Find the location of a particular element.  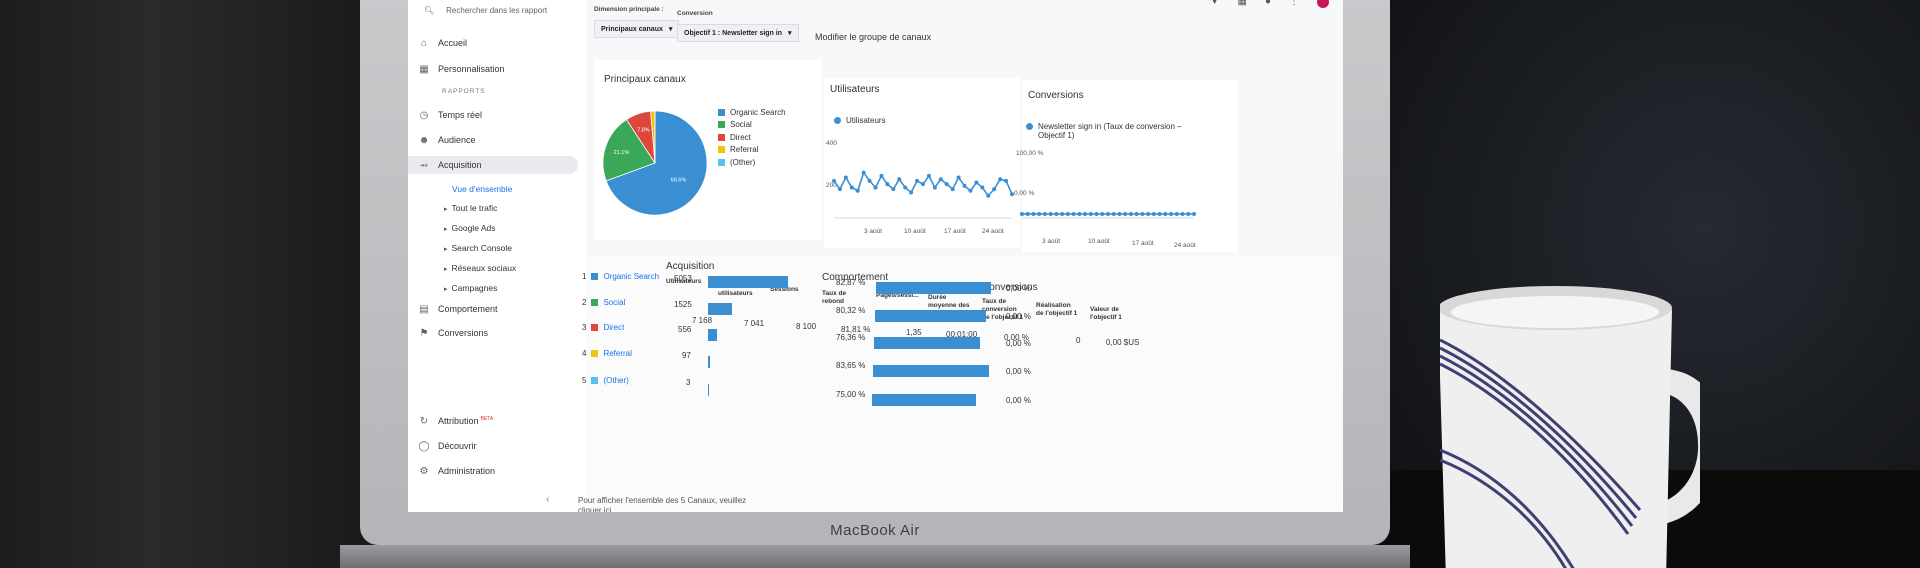

table-row-channel: 4 Referral is located at coordinates (607, 353).